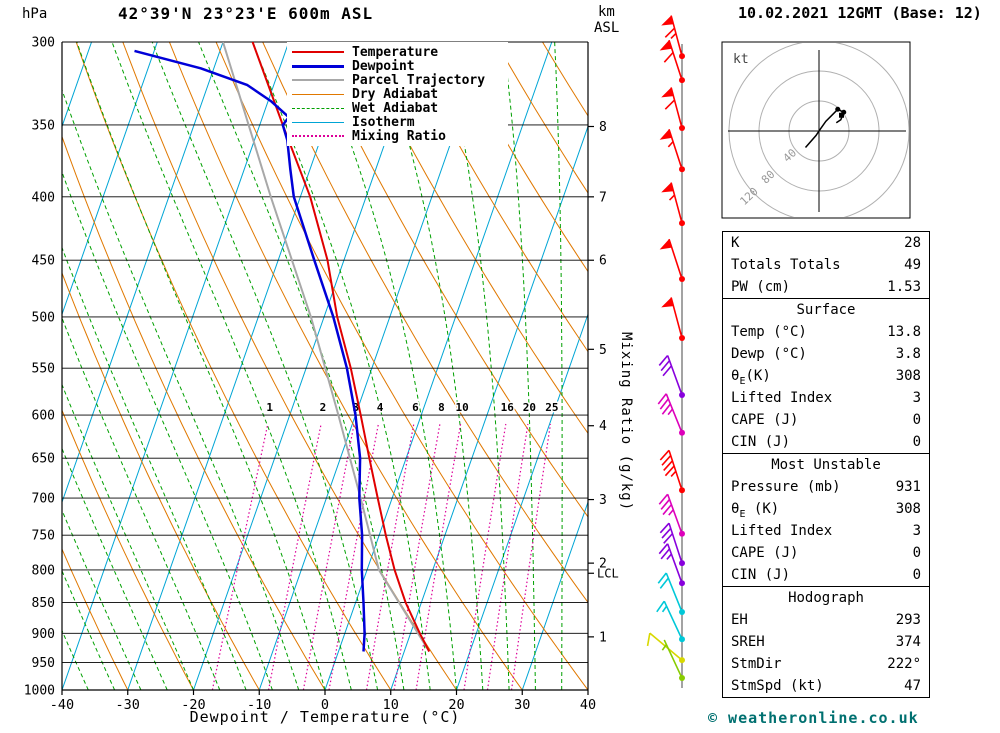 The width and height of the screenshot is (1000, 733). I want to click on isotherm-line, so click(13, 366).